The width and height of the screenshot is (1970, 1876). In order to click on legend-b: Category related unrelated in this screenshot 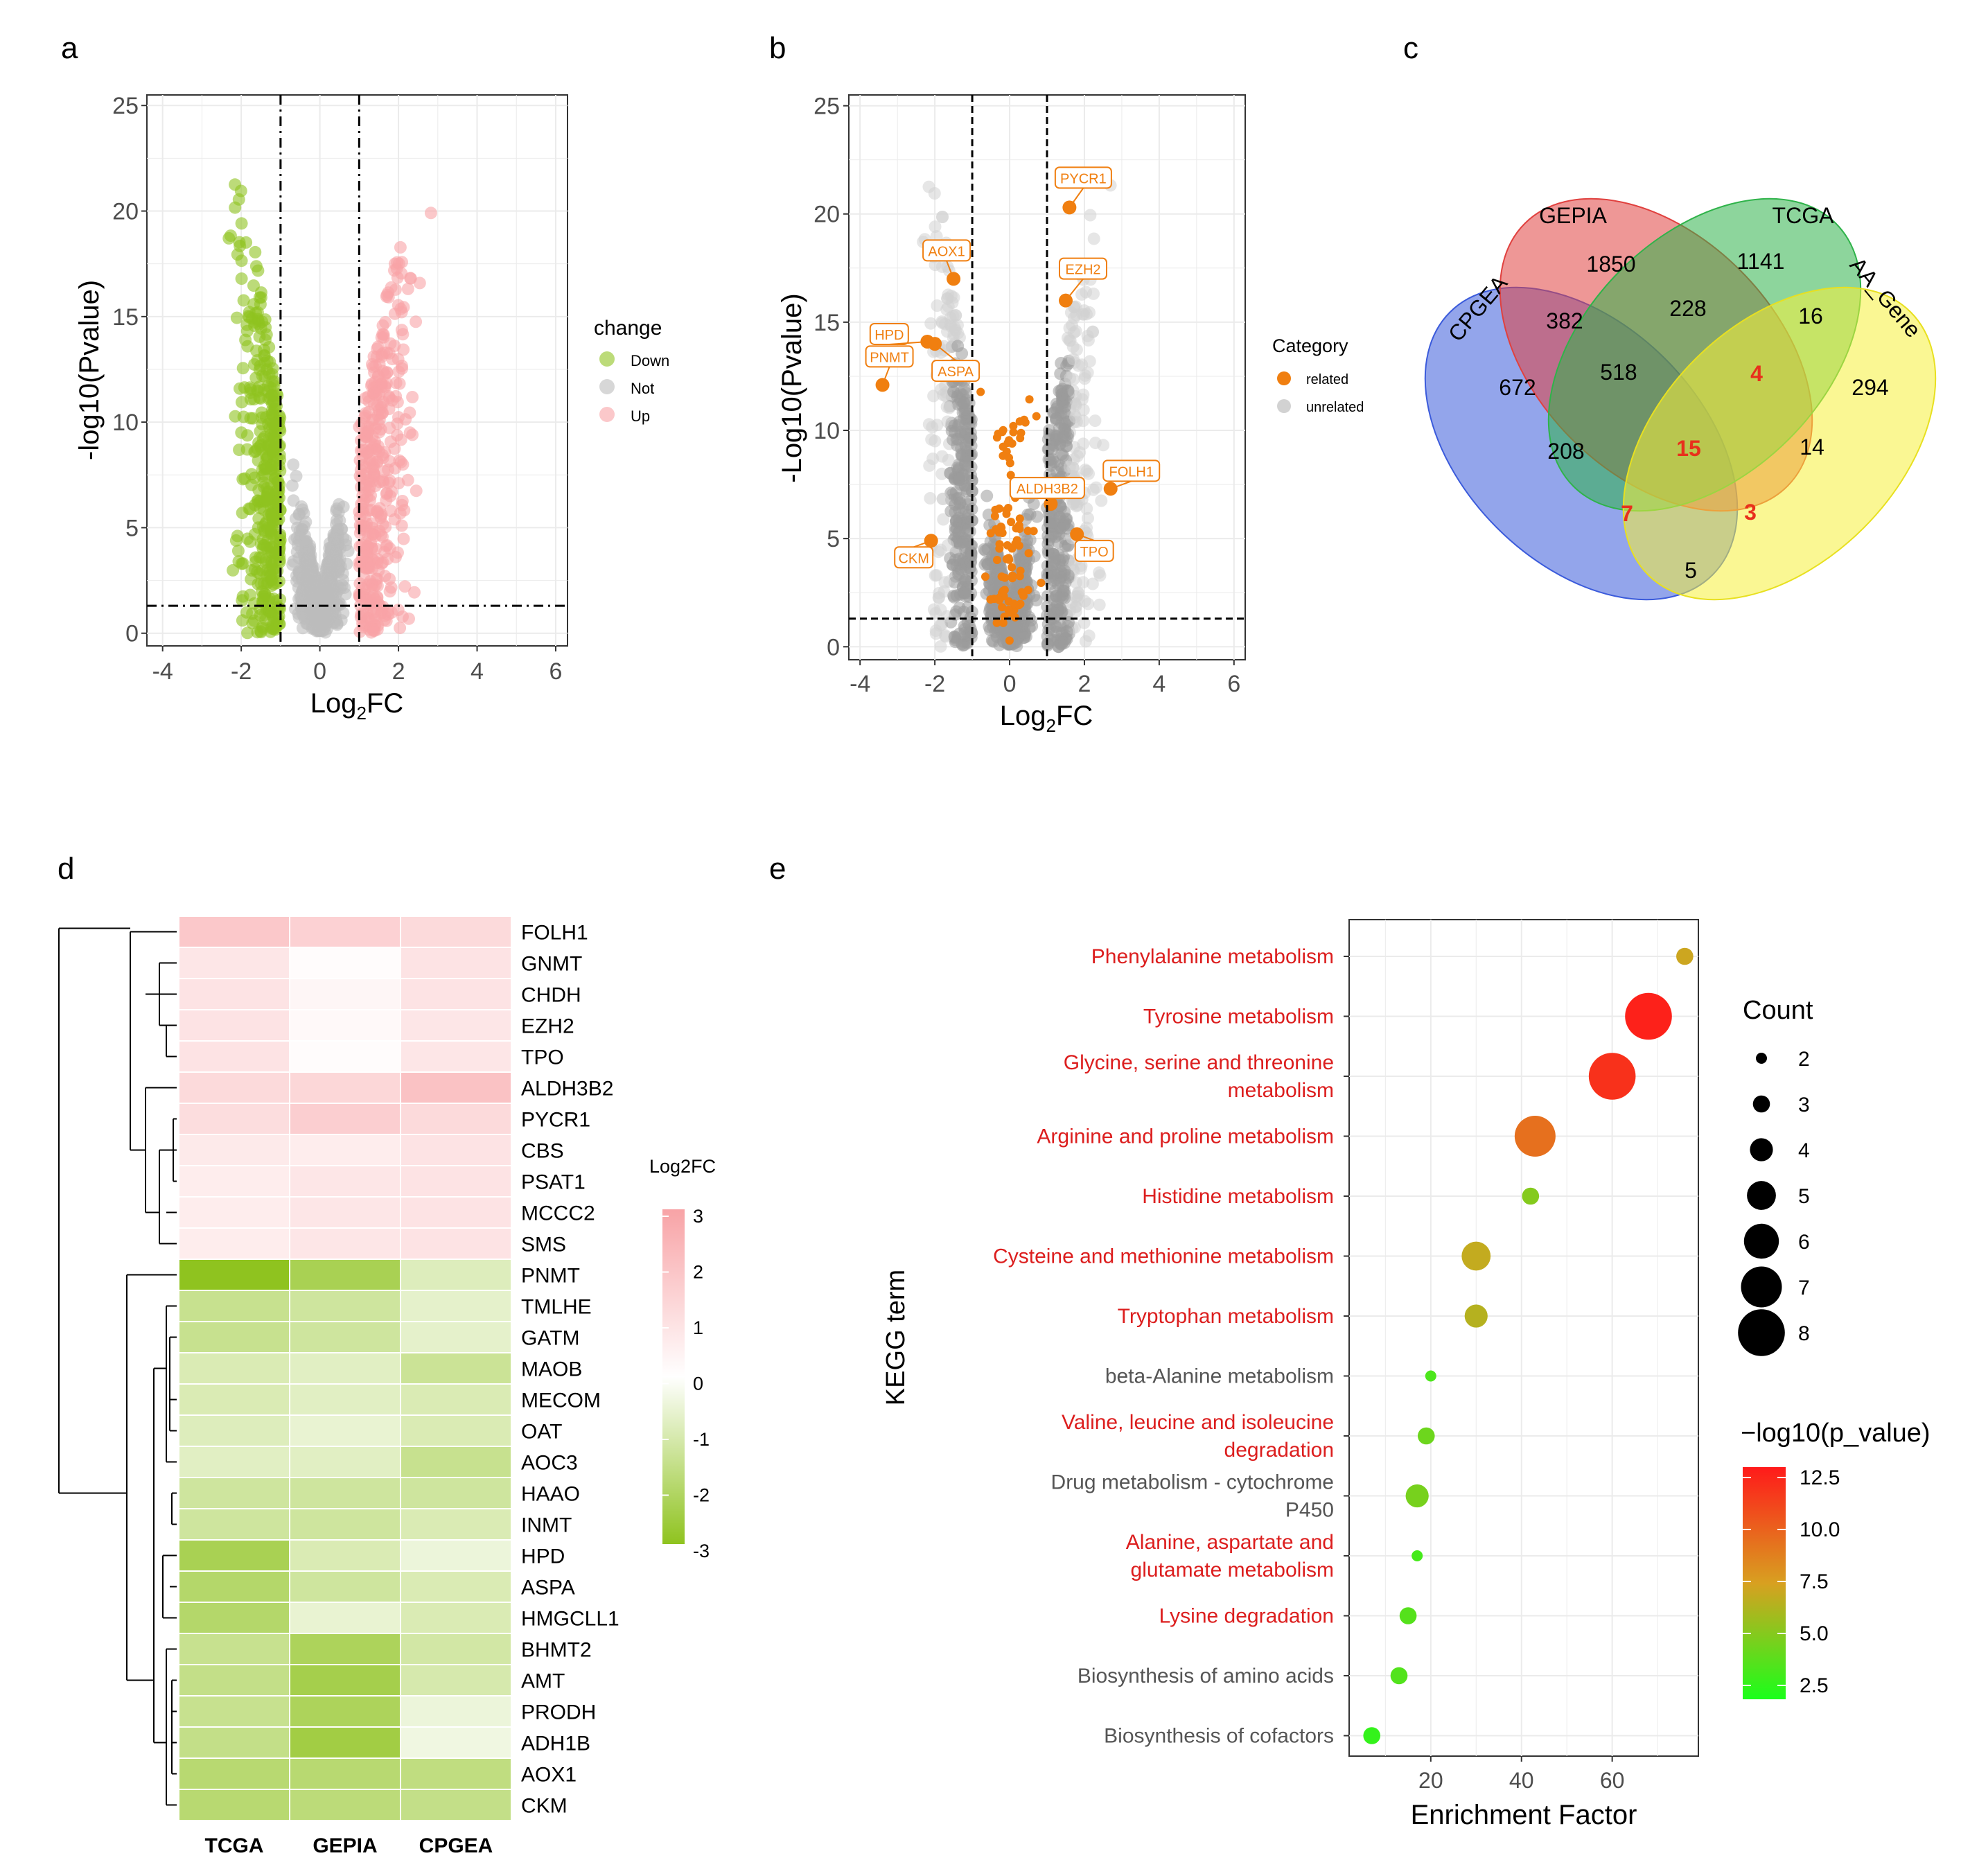, I will do `click(1318, 375)`.